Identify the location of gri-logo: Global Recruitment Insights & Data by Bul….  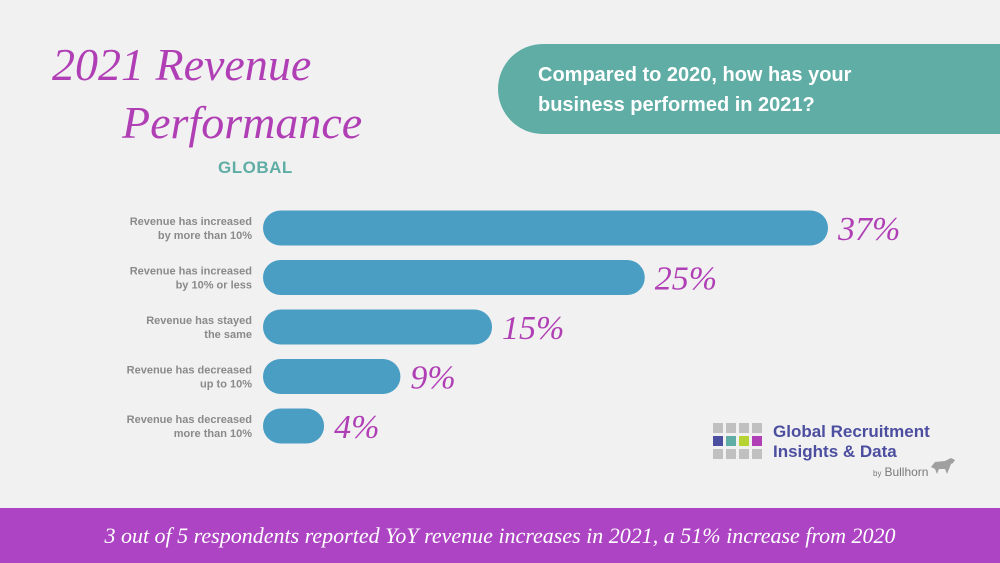
(838, 452).